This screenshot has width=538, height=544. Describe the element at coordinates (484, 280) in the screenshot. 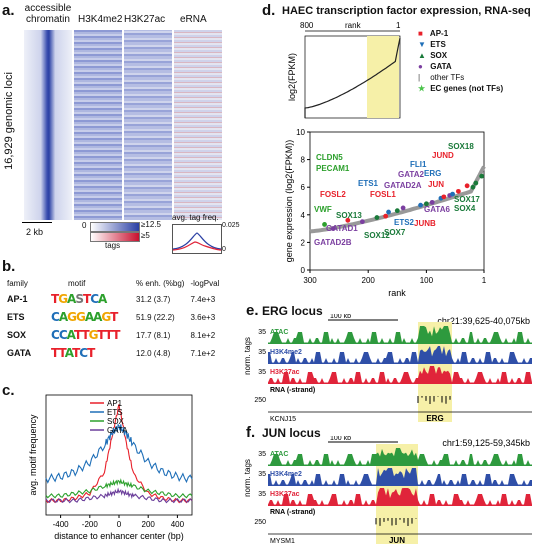

I see `x-tick-label: 1` at that location.